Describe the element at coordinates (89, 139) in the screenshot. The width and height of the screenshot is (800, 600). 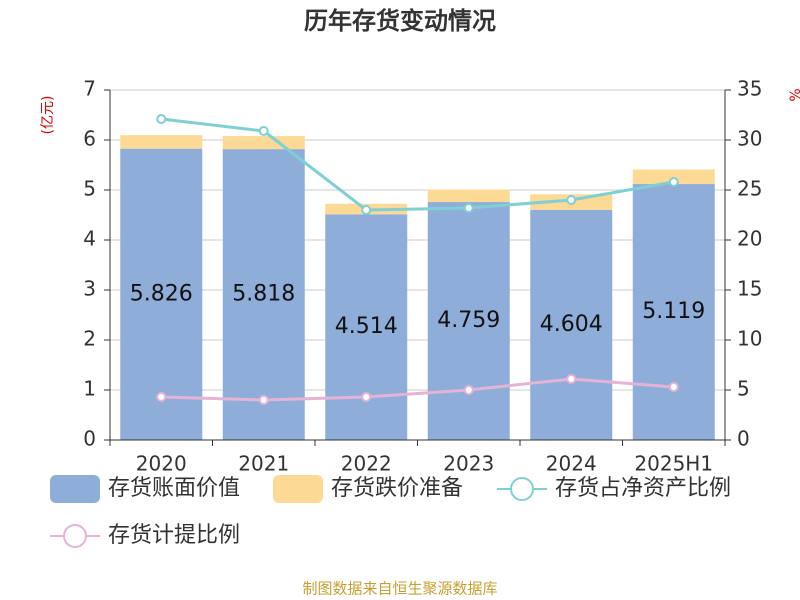
I see `y-tick-label: 6` at that location.